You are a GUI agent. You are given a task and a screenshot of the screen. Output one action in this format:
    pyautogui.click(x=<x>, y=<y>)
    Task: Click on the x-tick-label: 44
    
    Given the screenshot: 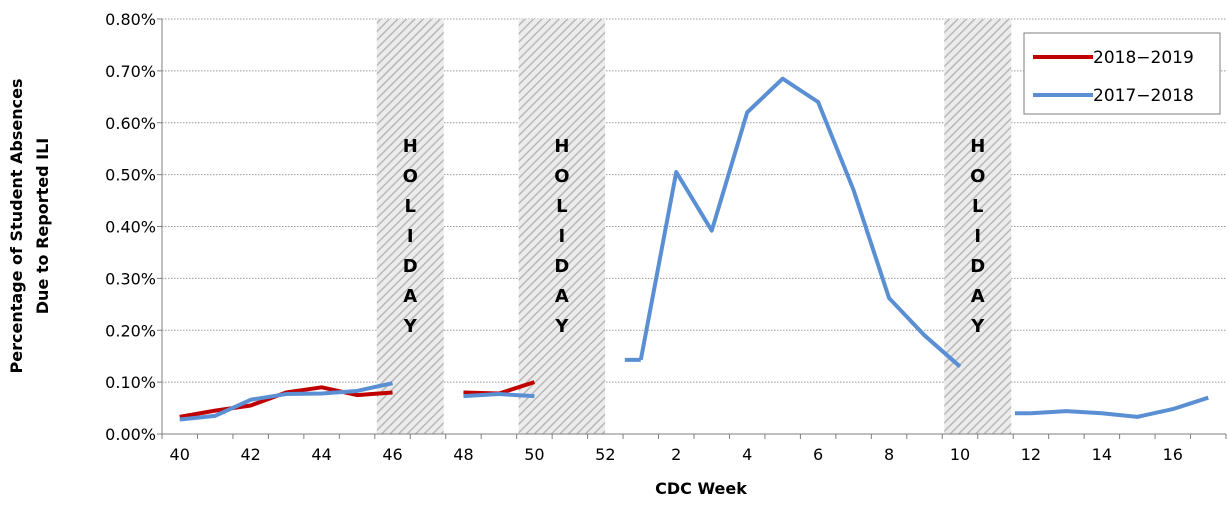 What is the action you would take?
    pyautogui.click(x=321, y=454)
    